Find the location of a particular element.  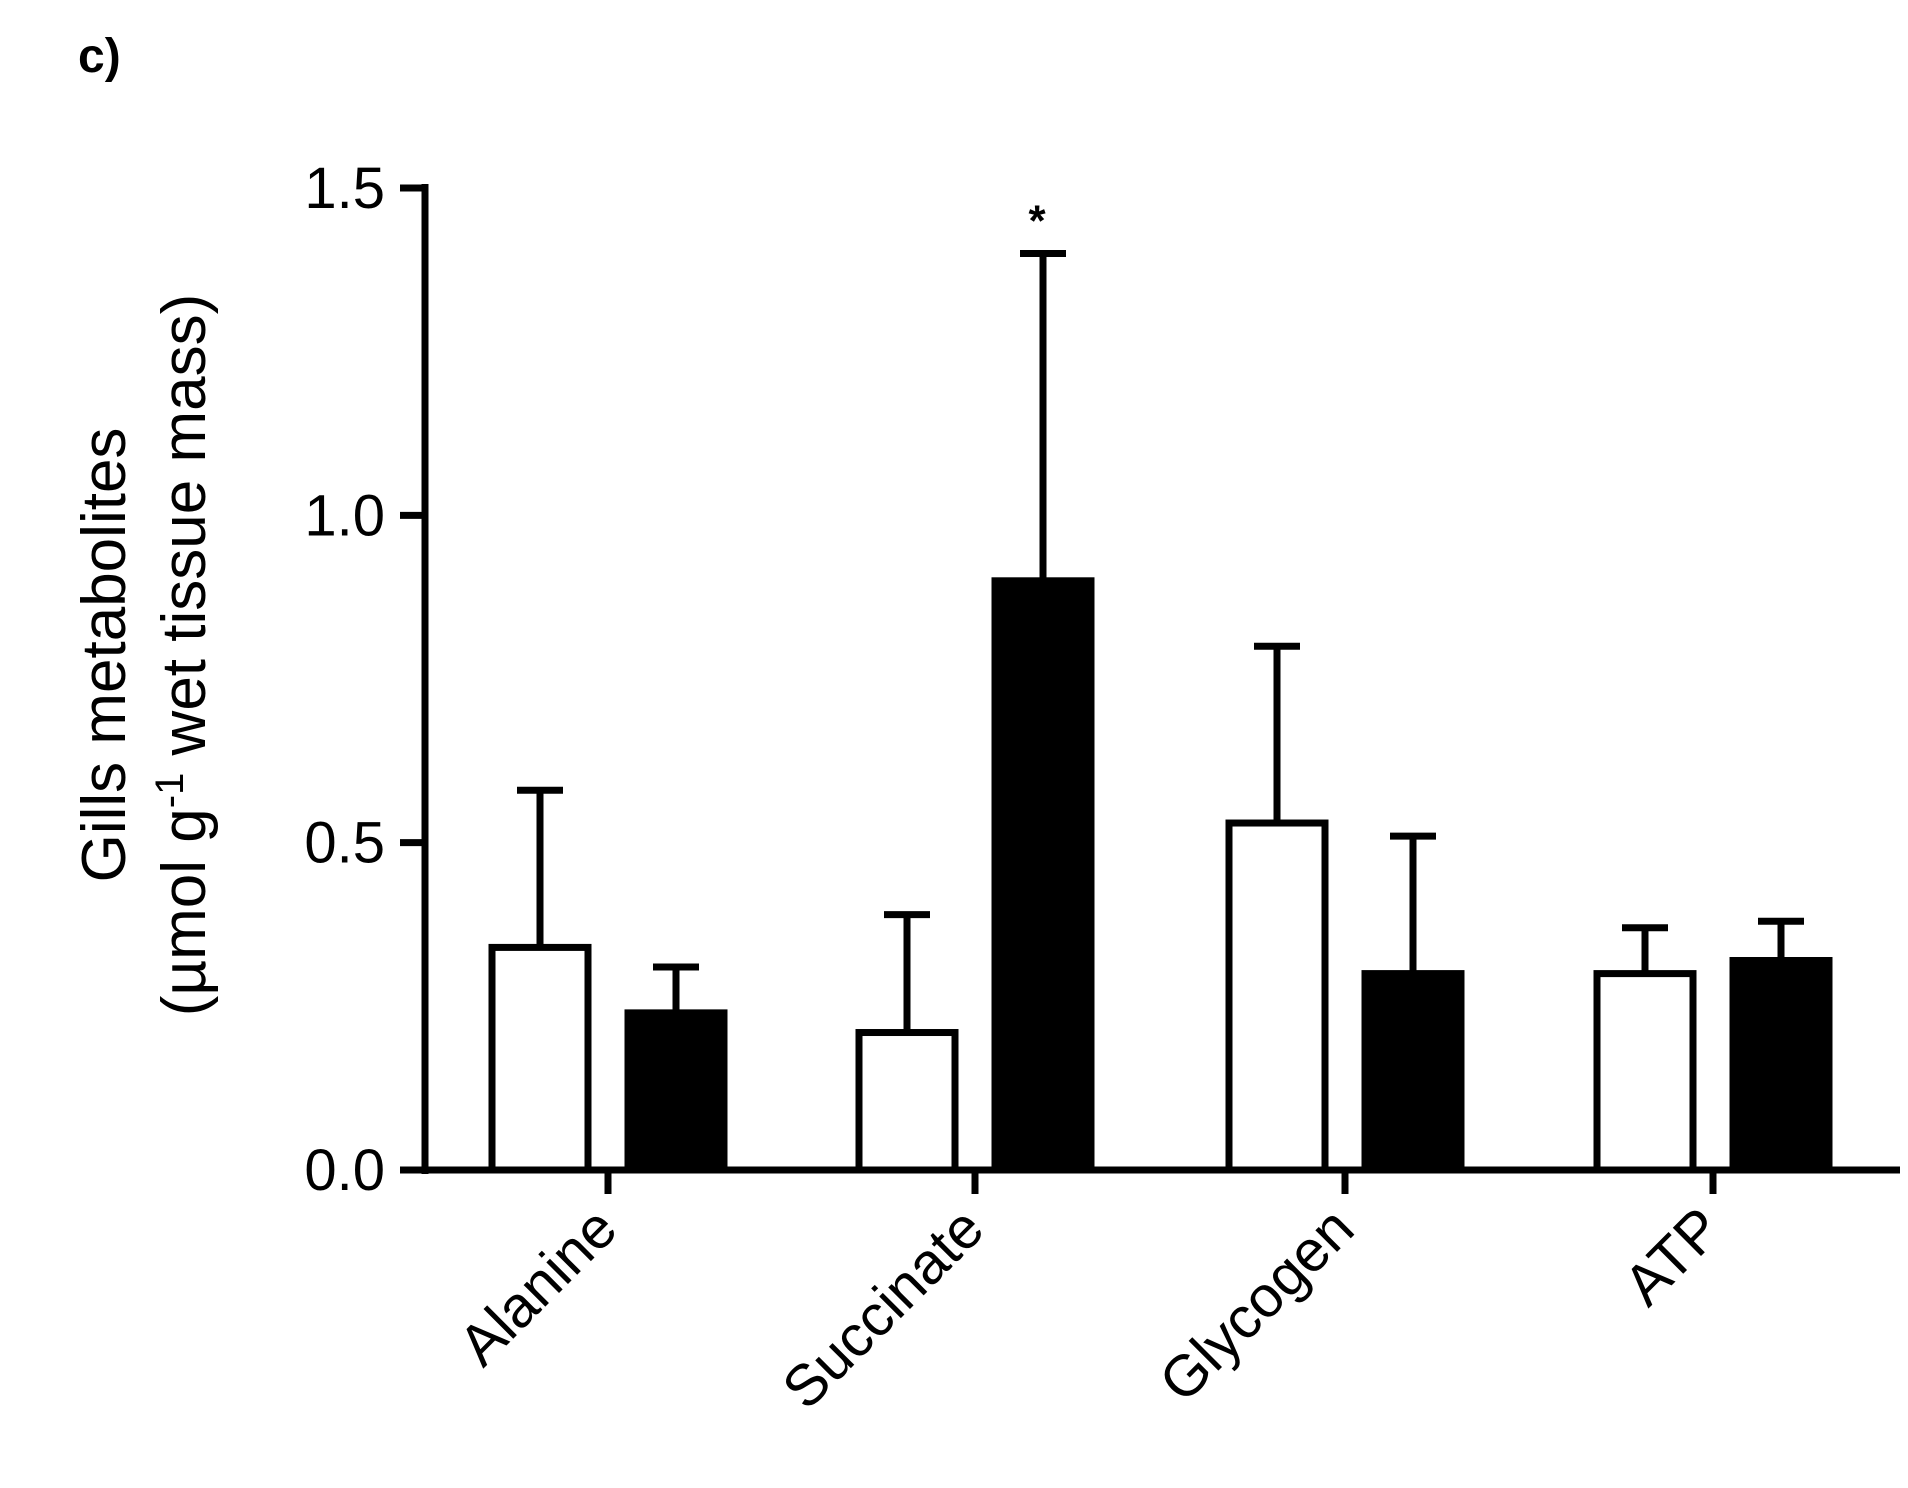

y-axis-title-line1: Gills metabolites is located at coordinates (104, 655).